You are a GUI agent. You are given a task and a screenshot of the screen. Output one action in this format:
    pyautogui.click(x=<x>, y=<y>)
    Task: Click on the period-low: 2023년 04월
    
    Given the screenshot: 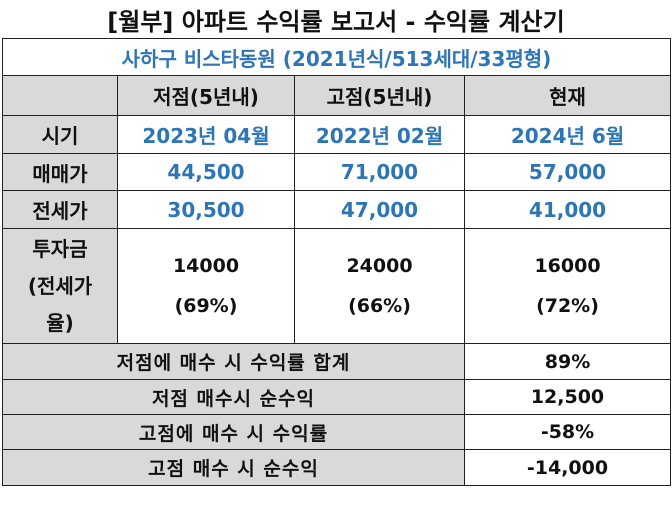 What is the action you would take?
    pyautogui.click(x=206, y=134)
    